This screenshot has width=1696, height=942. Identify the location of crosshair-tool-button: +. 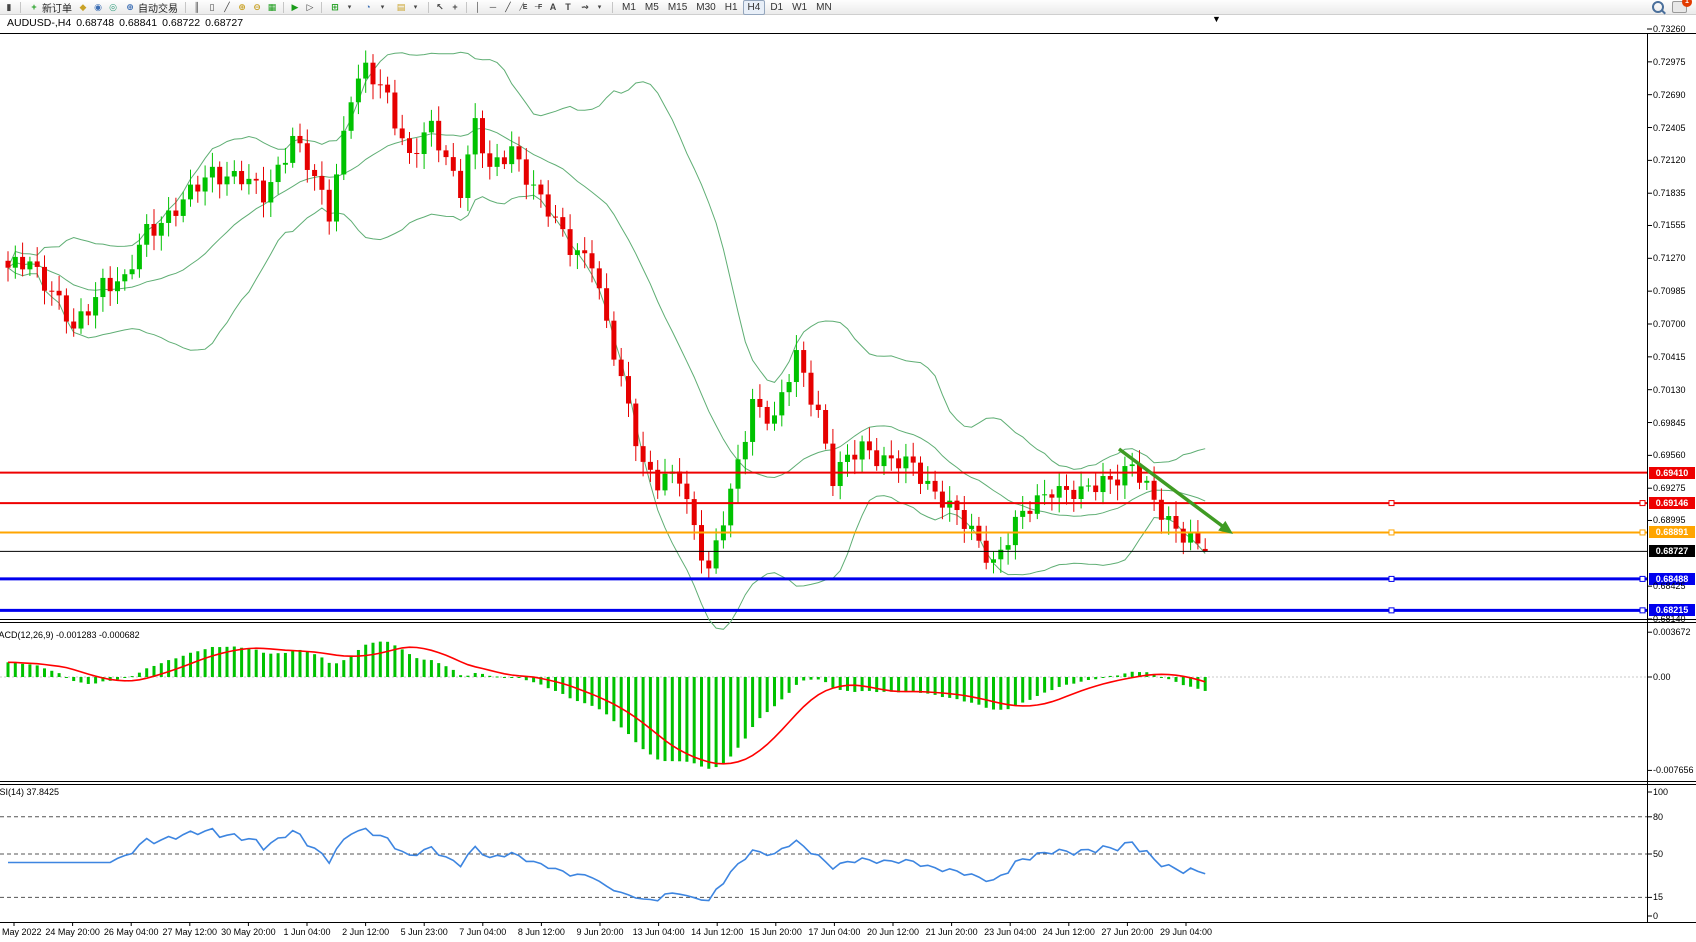
(455, 6).